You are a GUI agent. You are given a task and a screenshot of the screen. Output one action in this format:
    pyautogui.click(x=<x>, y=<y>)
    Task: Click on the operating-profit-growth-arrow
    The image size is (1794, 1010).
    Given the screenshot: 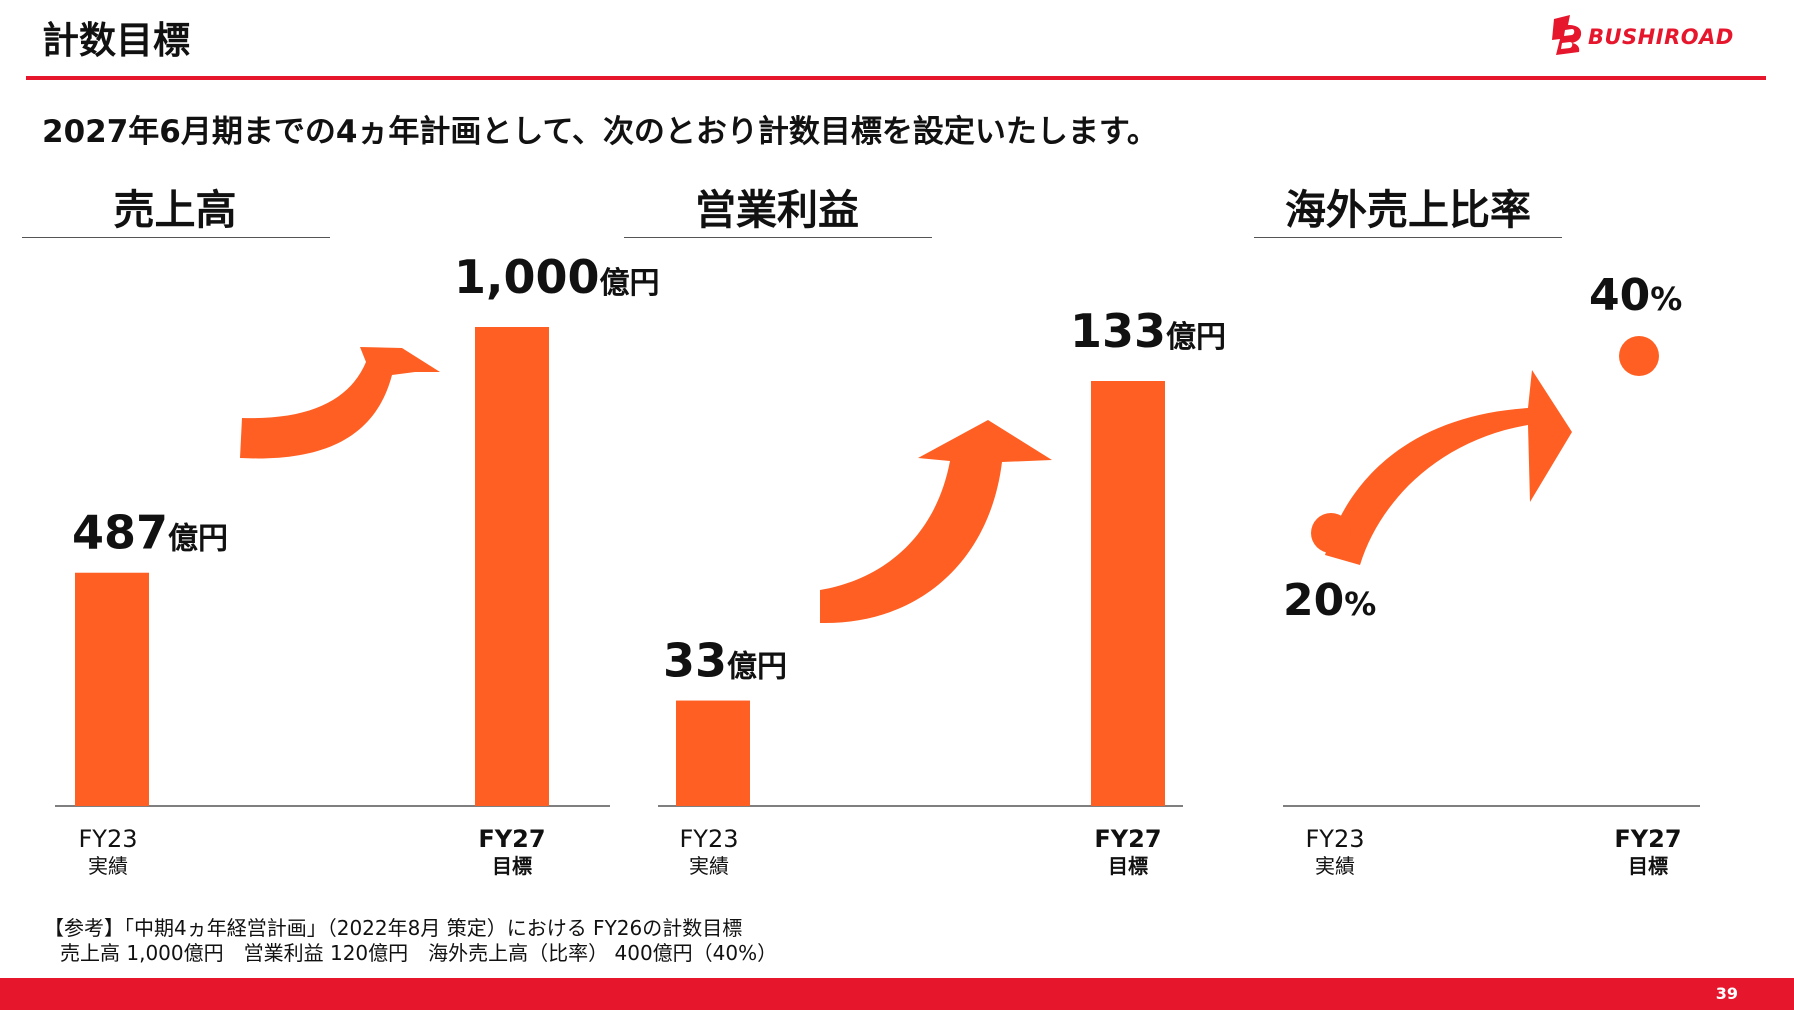 What is the action you would take?
    pyautogui.click(x=936, y=522)
    